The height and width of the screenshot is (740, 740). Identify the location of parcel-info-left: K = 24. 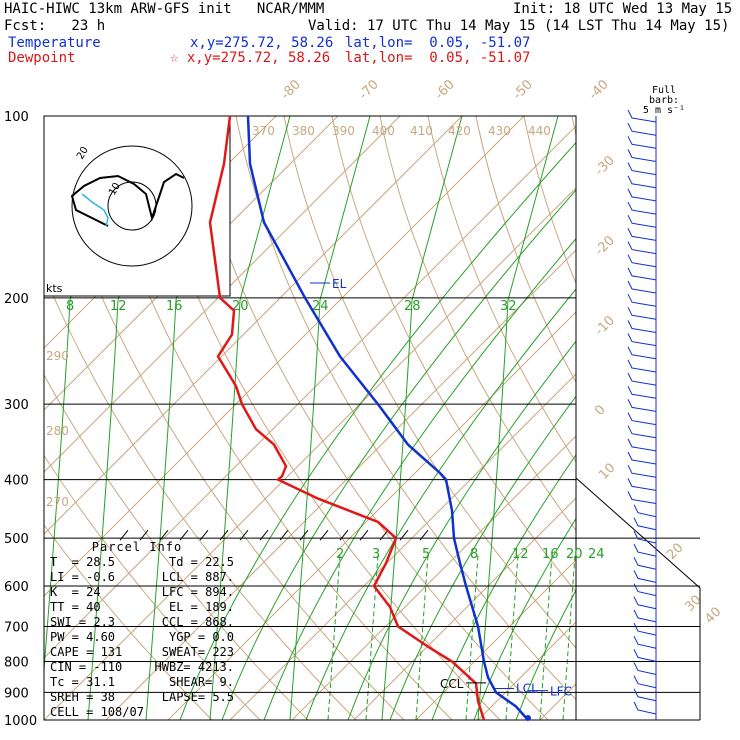
(75, 592).